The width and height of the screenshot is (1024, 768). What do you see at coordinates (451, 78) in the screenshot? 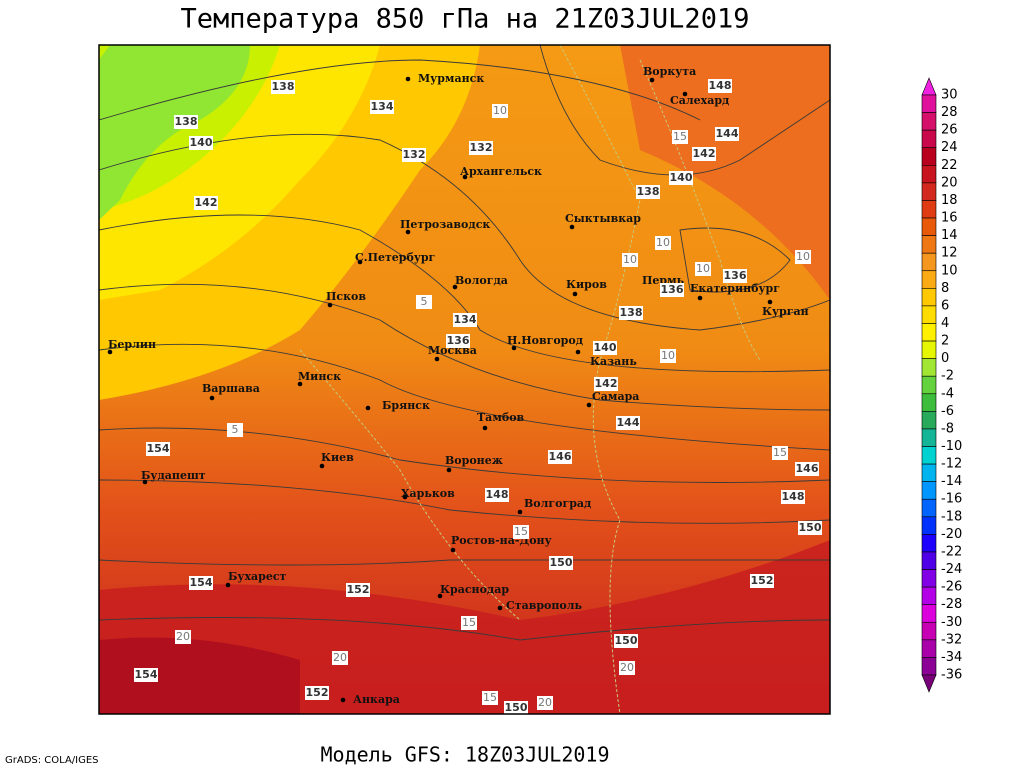
I see `city-label: Мурманск` at bounding box center [451, 78].